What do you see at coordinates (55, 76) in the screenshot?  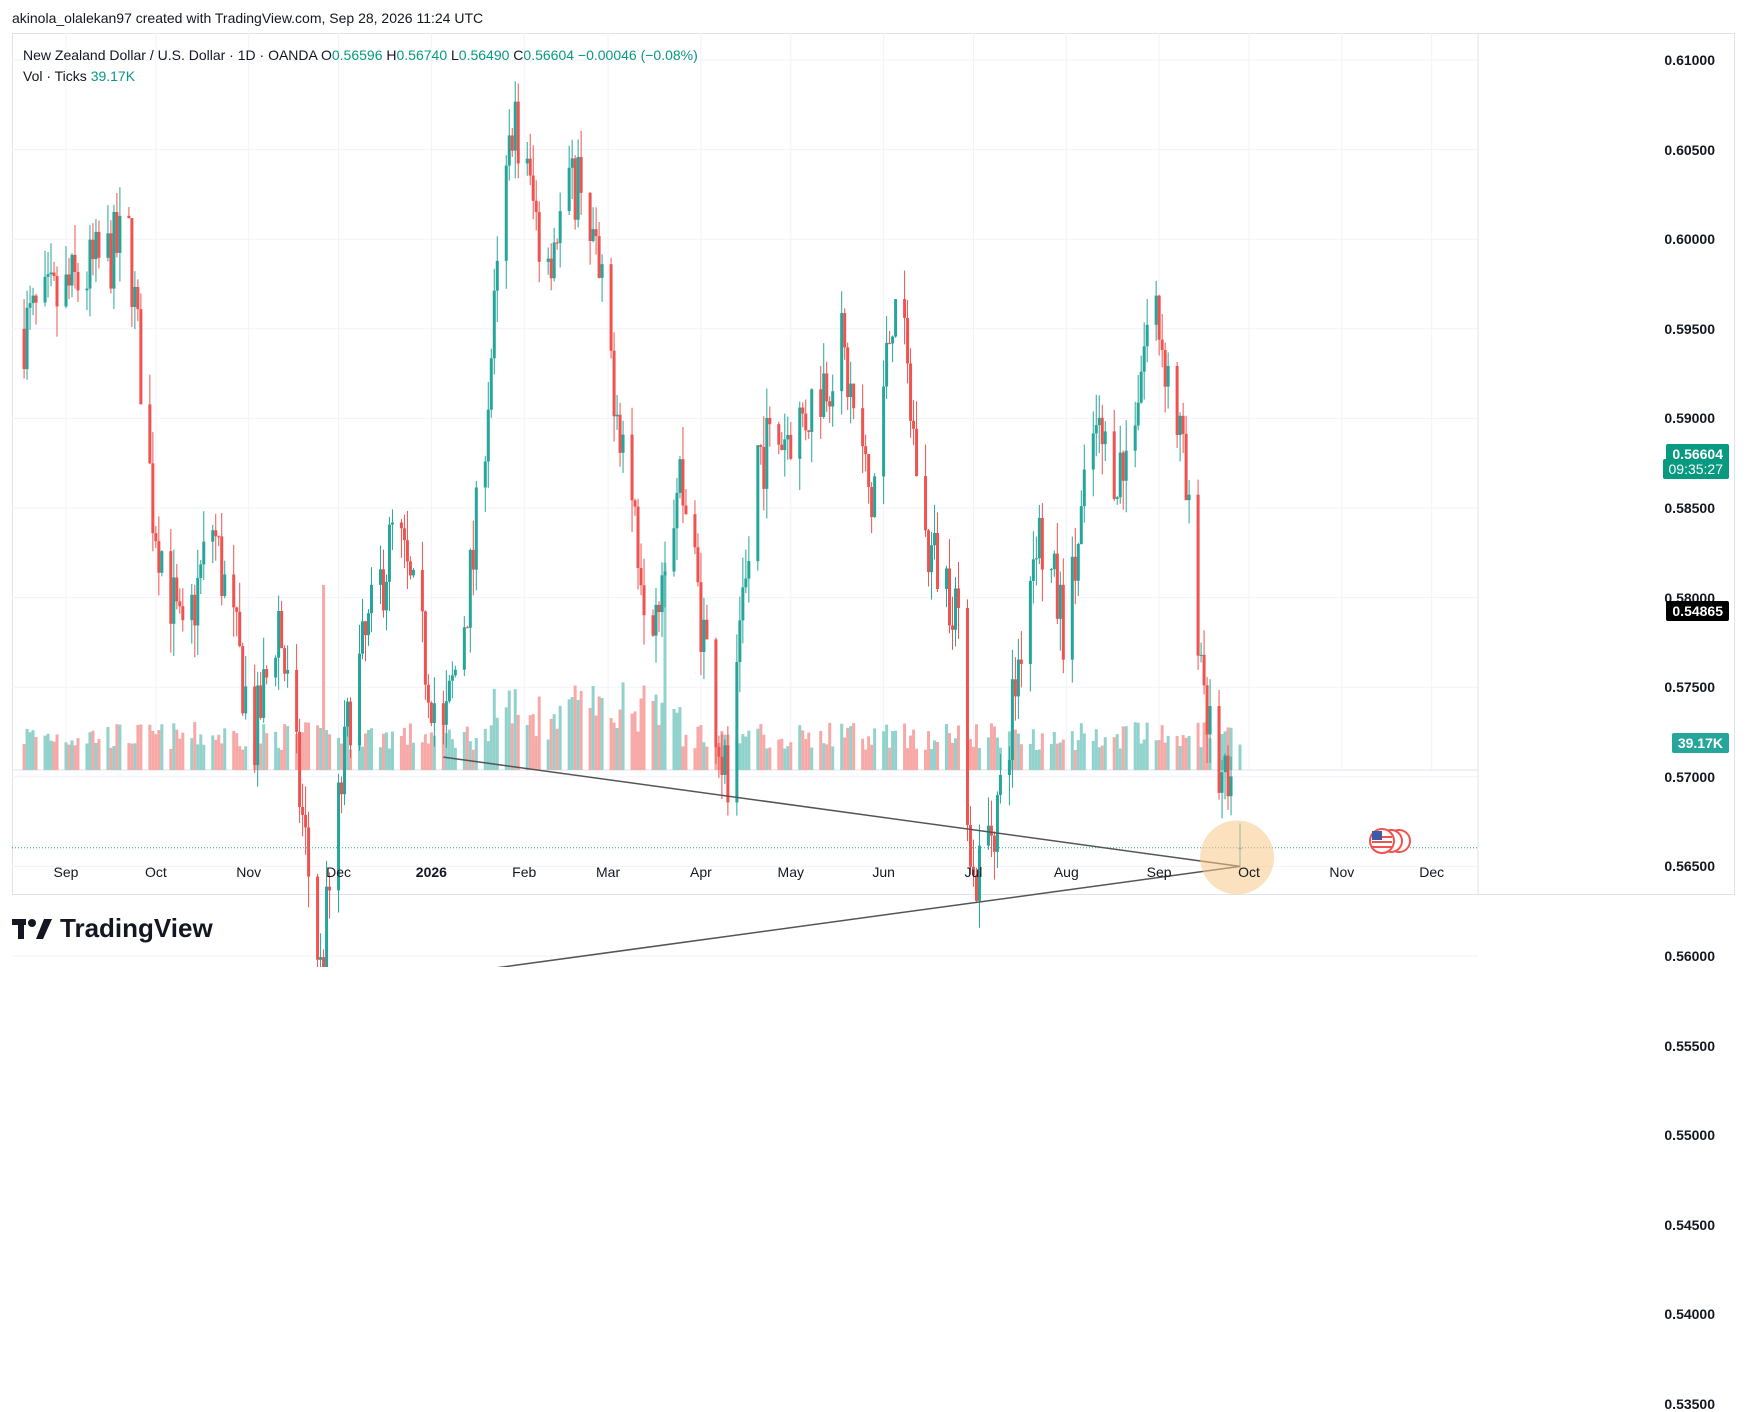 I see `volume-label: Vol · Ticks` at bounding box center [55, 76].